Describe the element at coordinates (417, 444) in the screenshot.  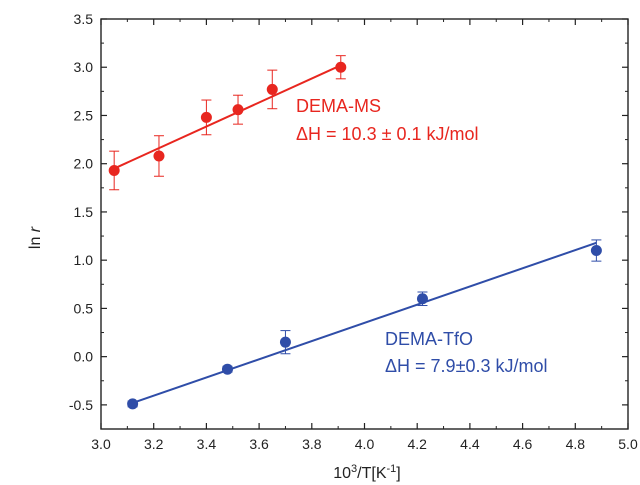
I see `x-tick-label: 4.2` at that location.